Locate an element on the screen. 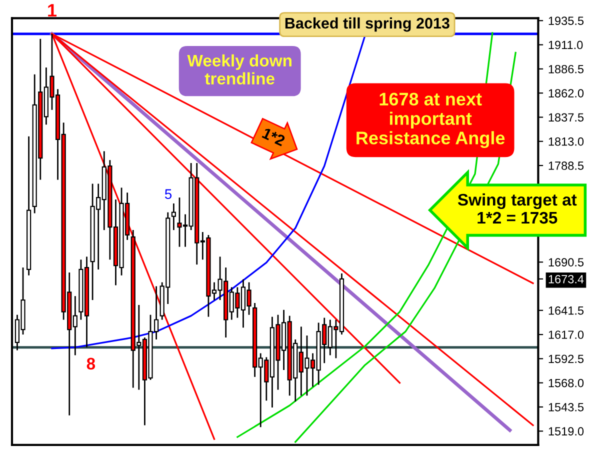 This screenshot has height=454, width=600. y-tick-label: 1641.5 is located at coordinates (566, 310).